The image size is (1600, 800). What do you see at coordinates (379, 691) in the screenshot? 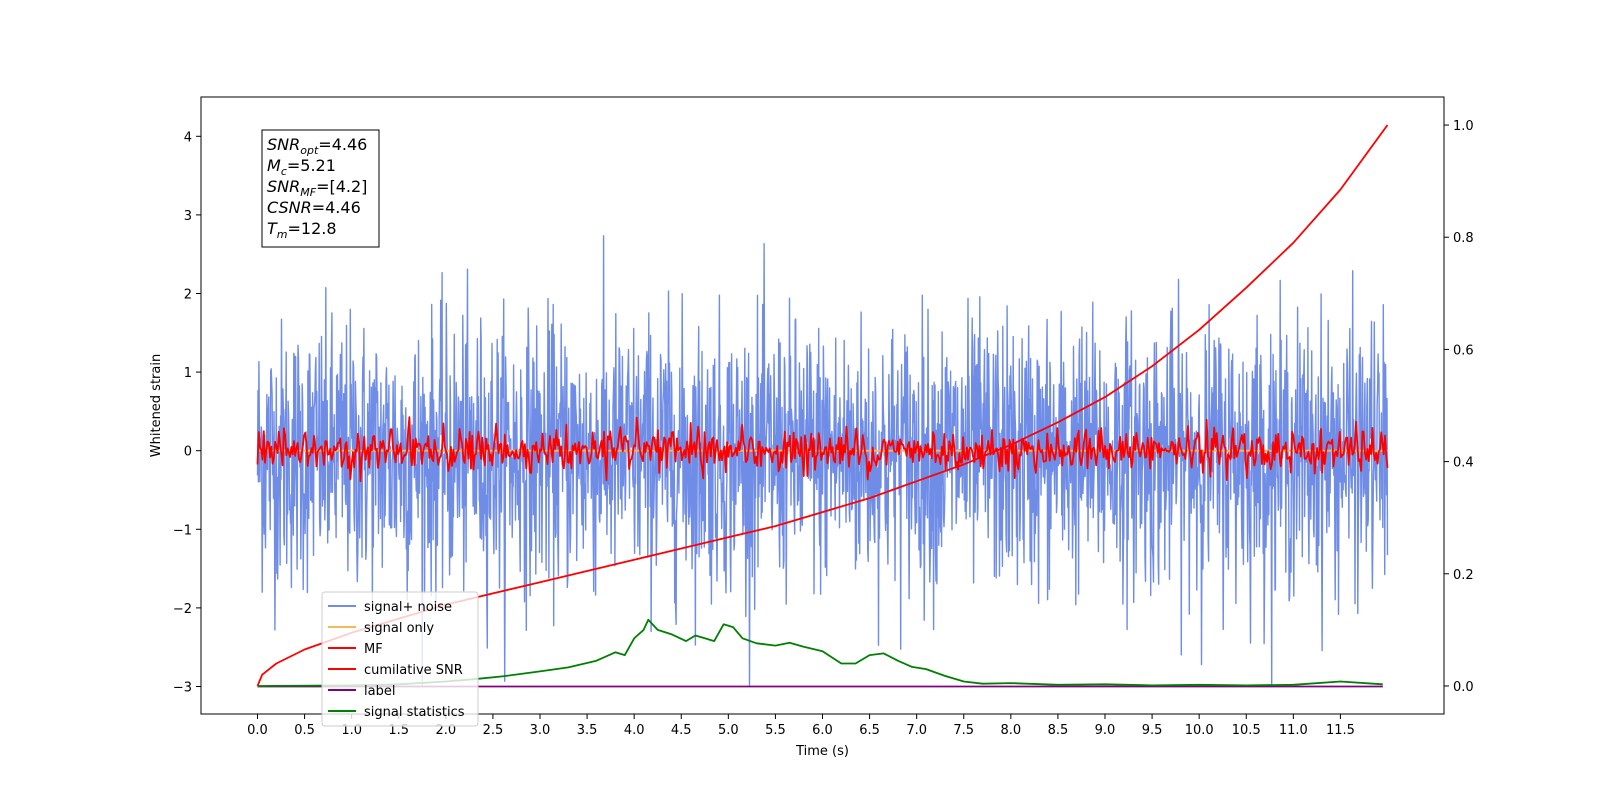
I see `legend-label: label` at bounding box center [379, 691].